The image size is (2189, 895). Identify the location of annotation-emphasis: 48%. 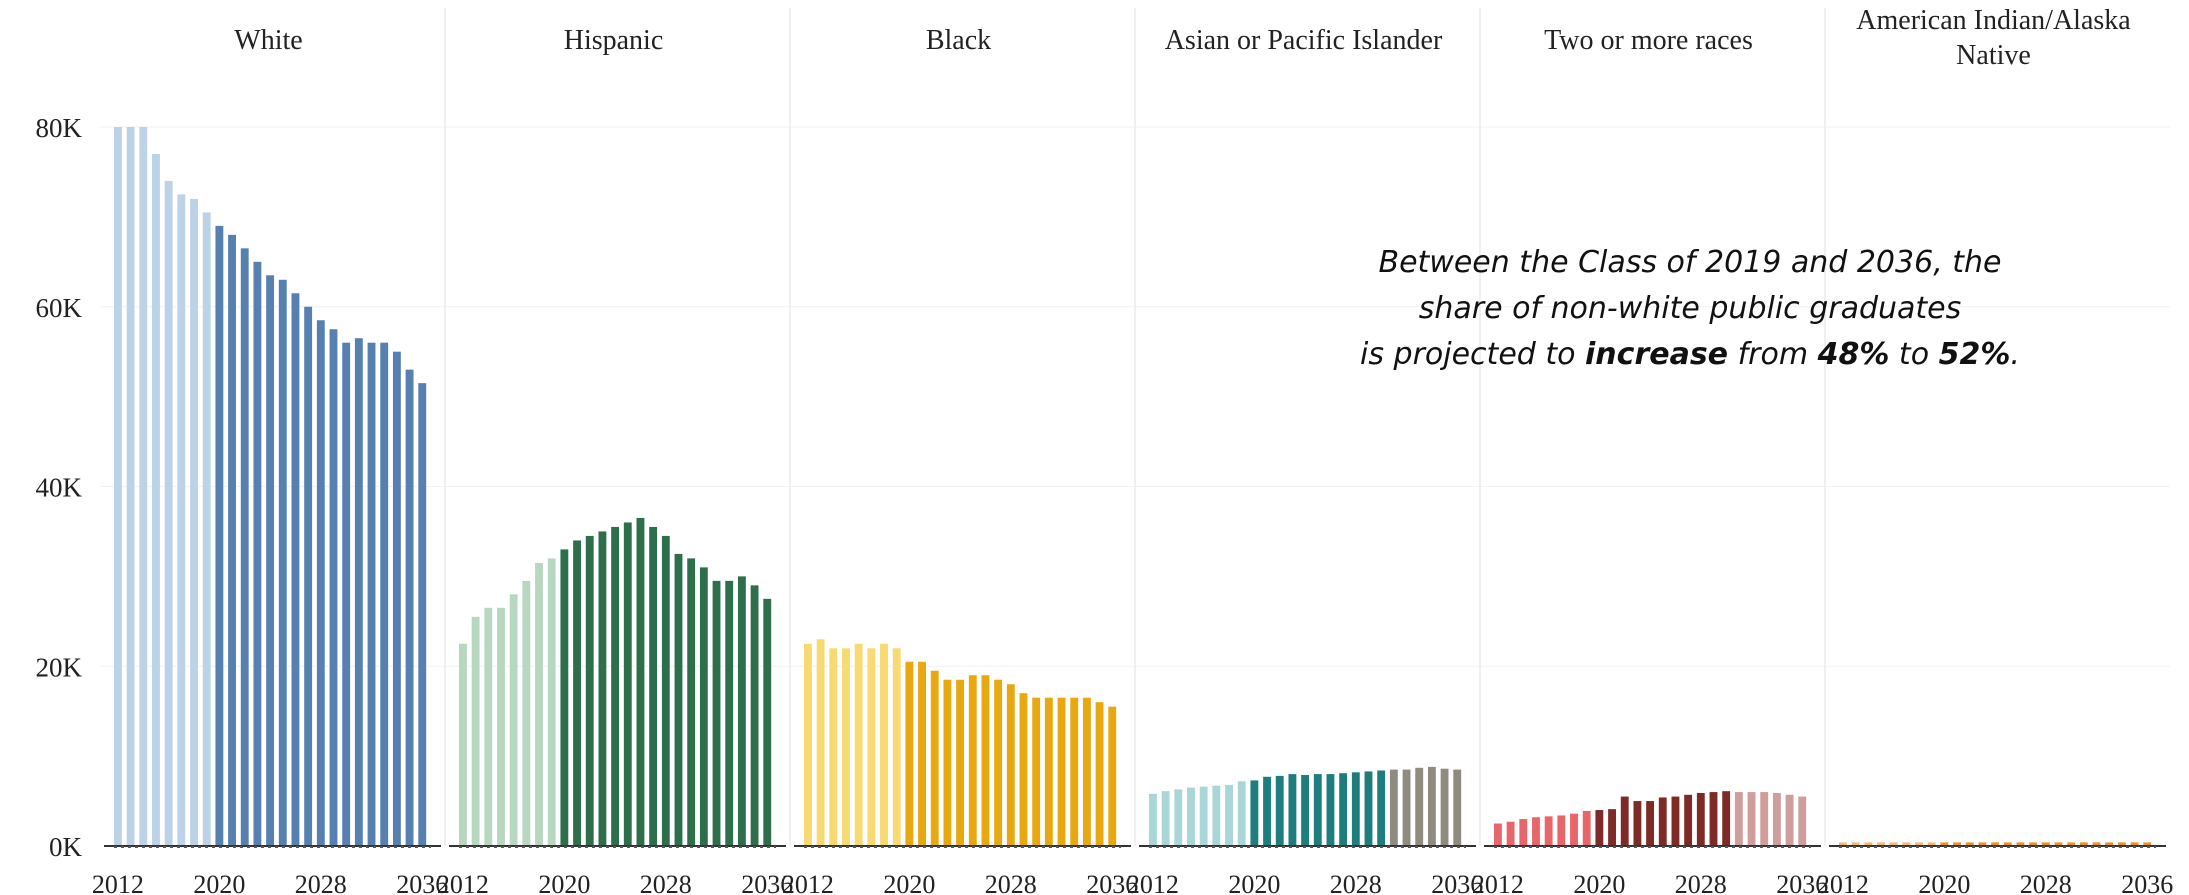
(1853, 354).